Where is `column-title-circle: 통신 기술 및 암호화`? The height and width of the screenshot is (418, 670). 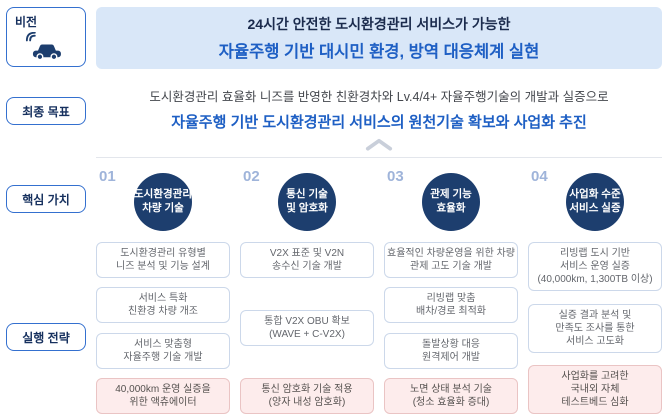
column-title-circle: 통신 기술 및 암호화 is located at coordinates (307, 202).